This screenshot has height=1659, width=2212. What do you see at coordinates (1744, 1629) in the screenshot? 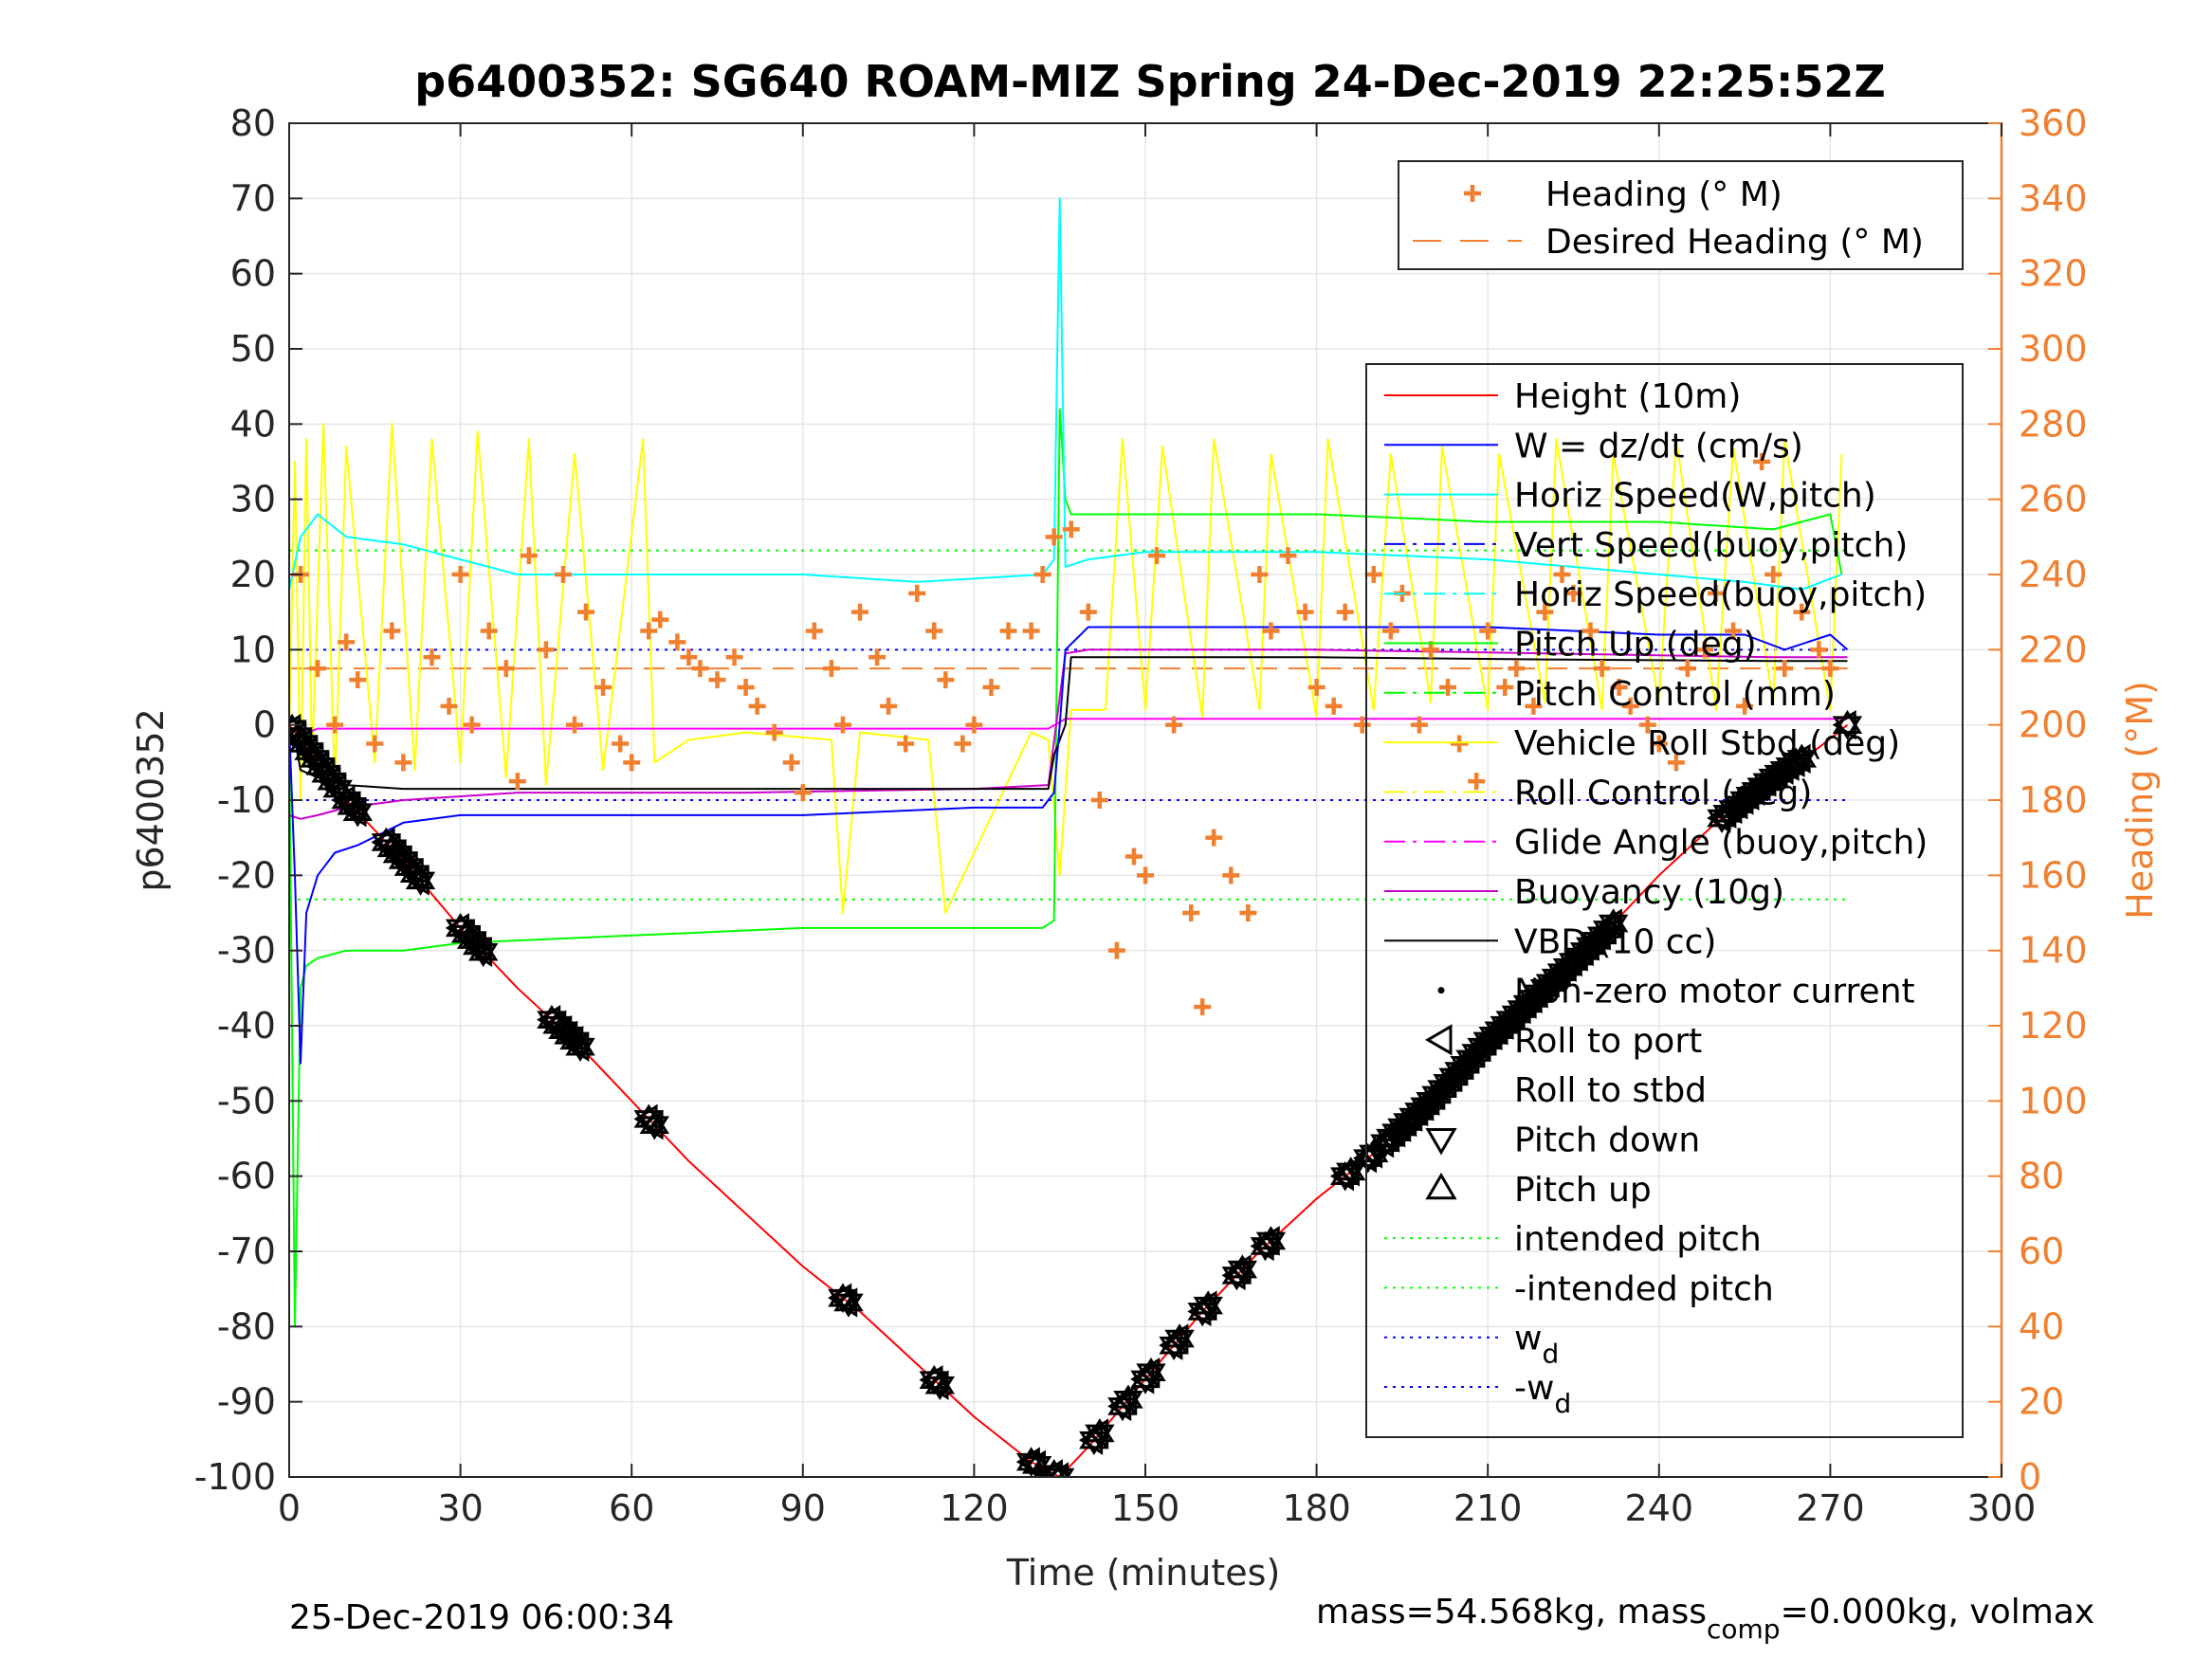
I see `footer-mass-sub: comp` at bounding box center [1744, 1629].